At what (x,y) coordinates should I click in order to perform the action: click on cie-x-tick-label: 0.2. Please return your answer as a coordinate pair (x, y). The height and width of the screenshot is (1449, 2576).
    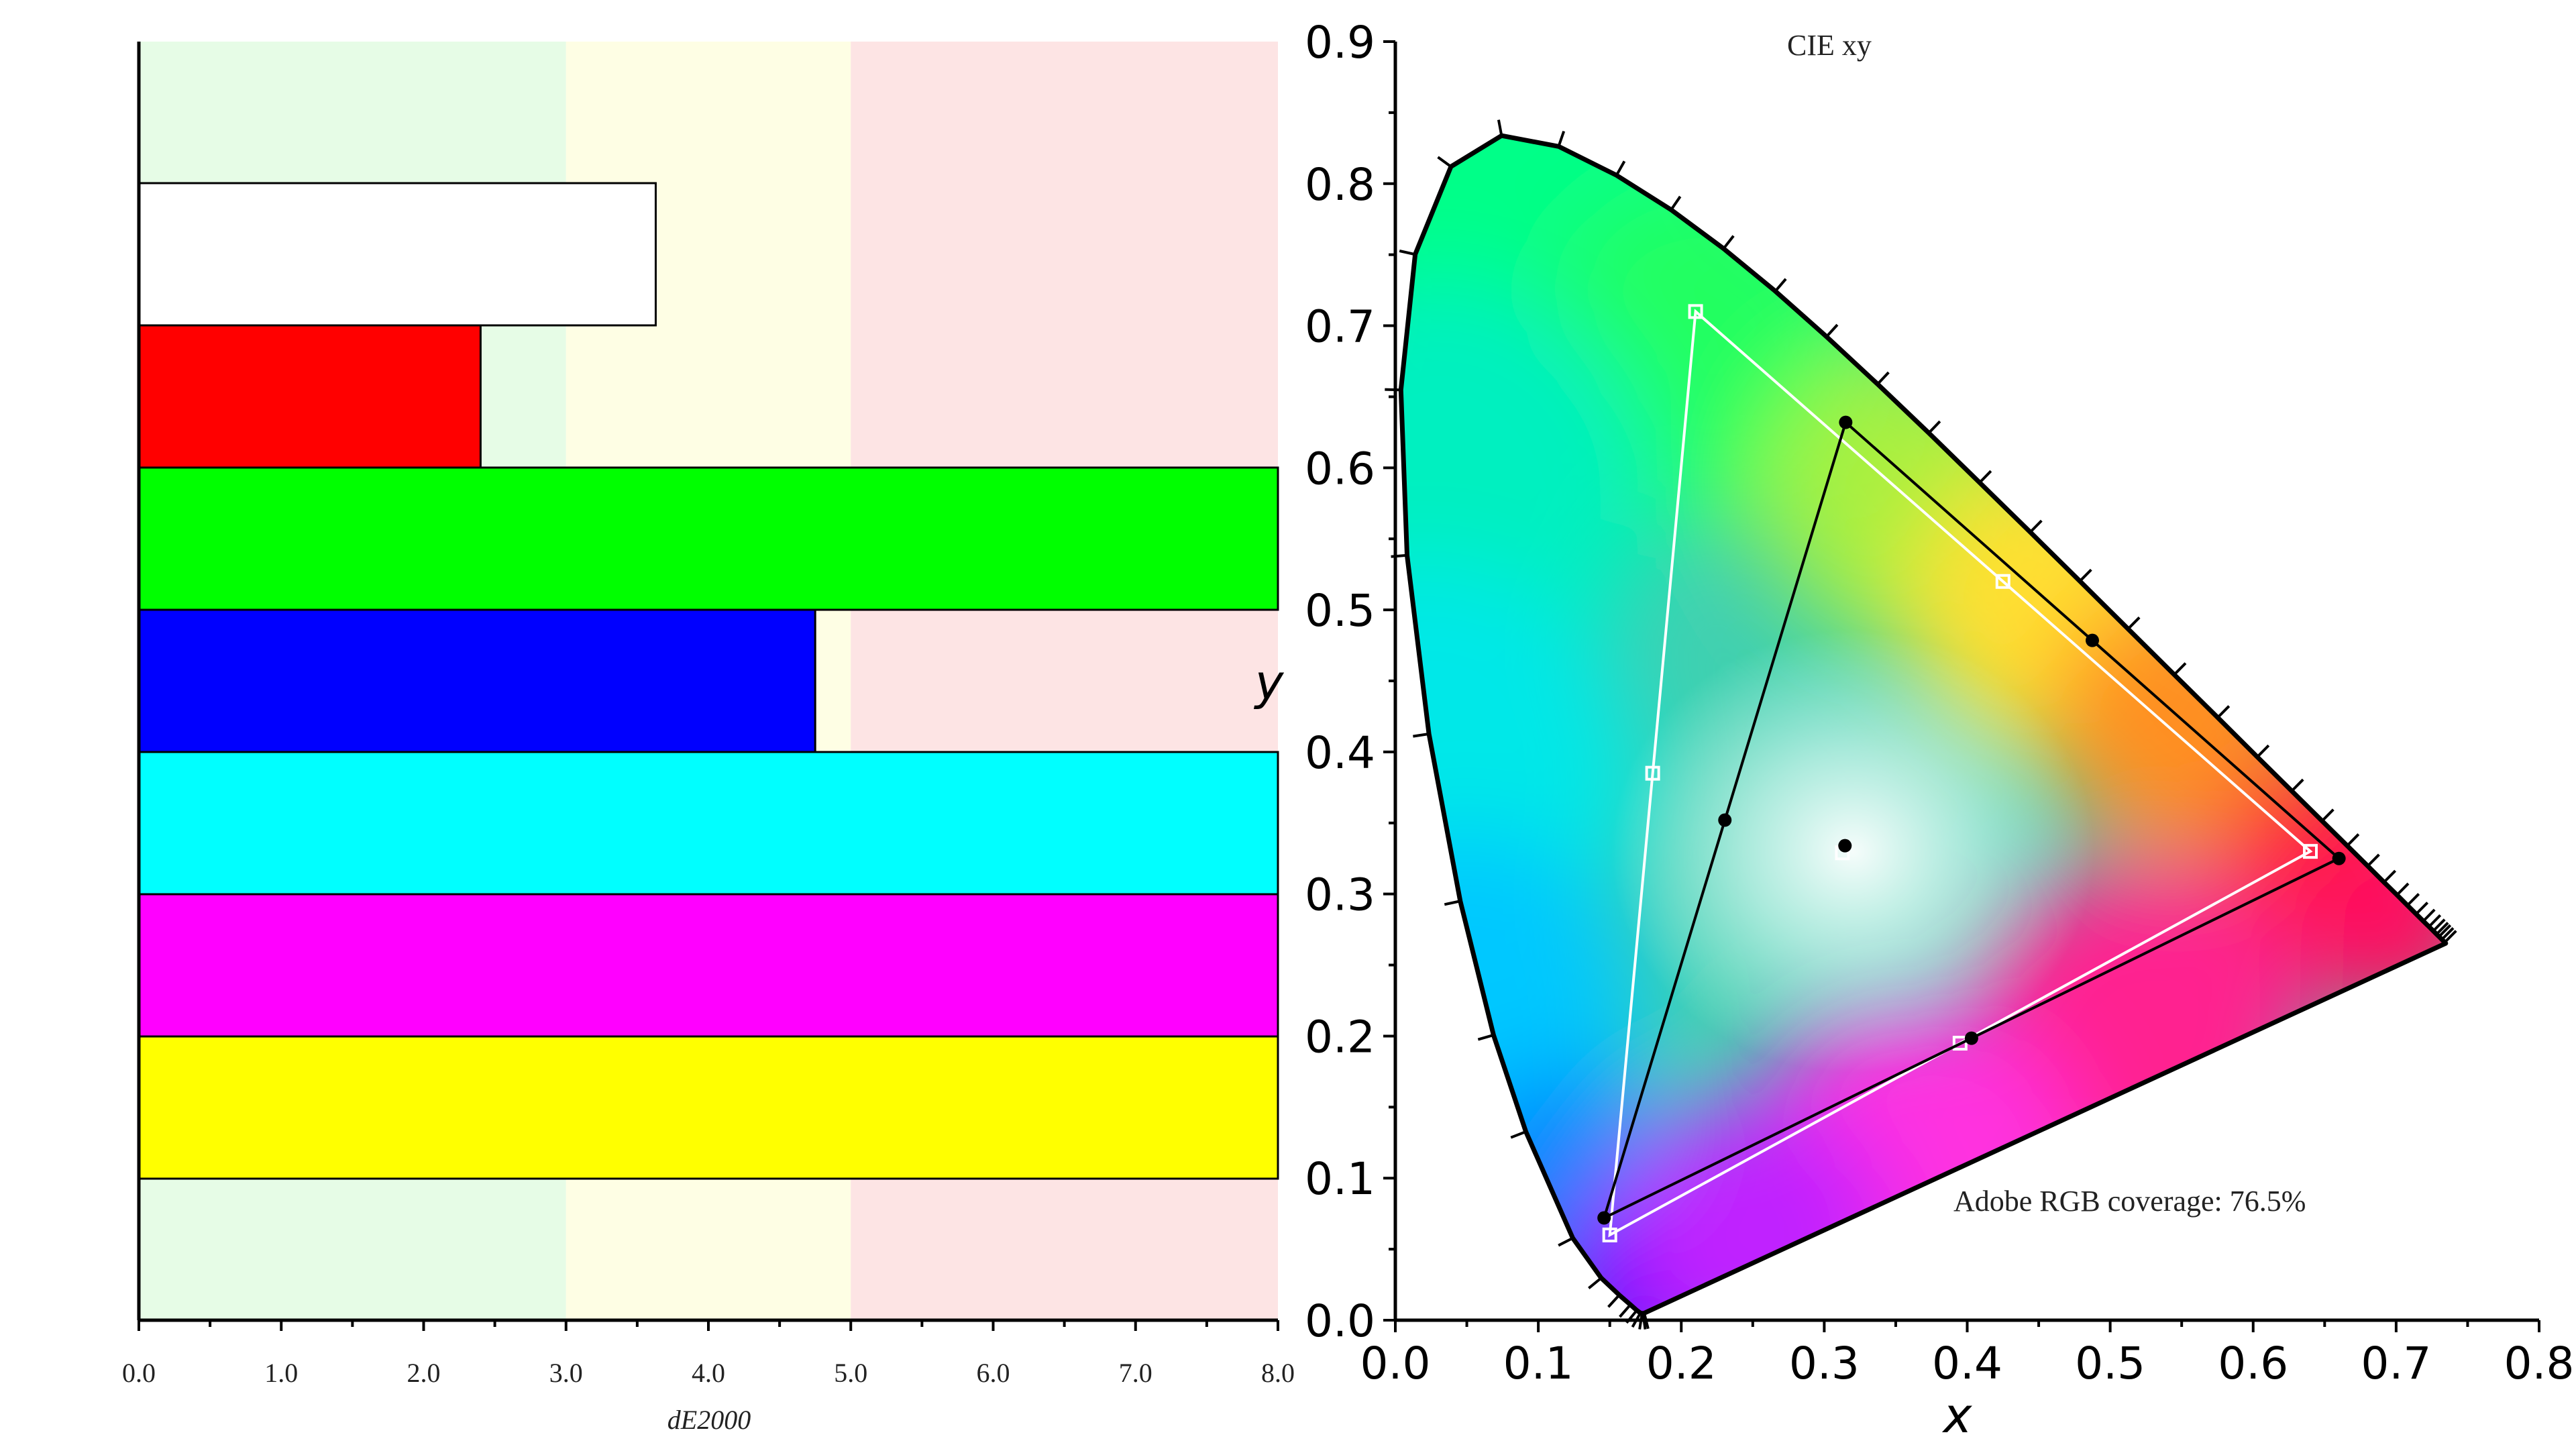
    Looking at the image, I should click on (1681, 1363).